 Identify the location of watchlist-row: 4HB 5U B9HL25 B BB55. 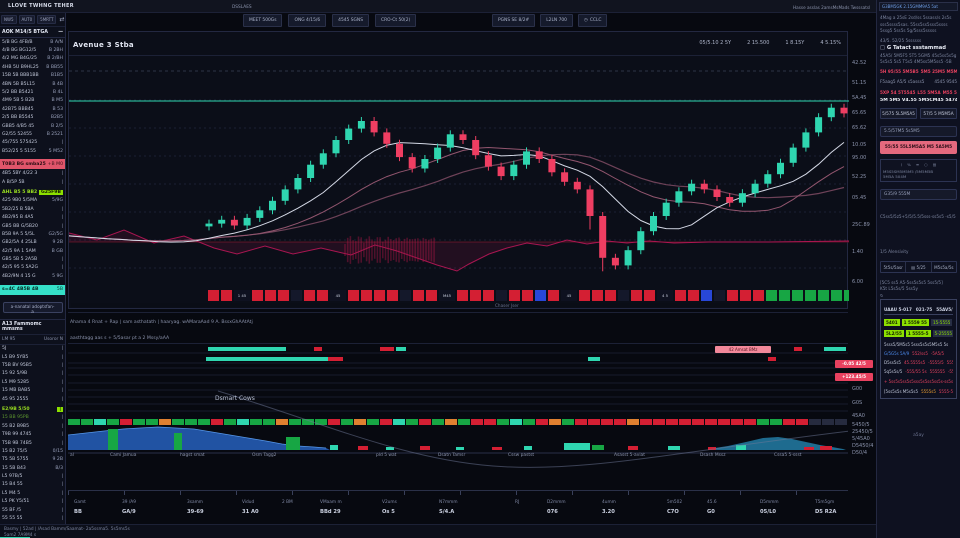
(32, 67).